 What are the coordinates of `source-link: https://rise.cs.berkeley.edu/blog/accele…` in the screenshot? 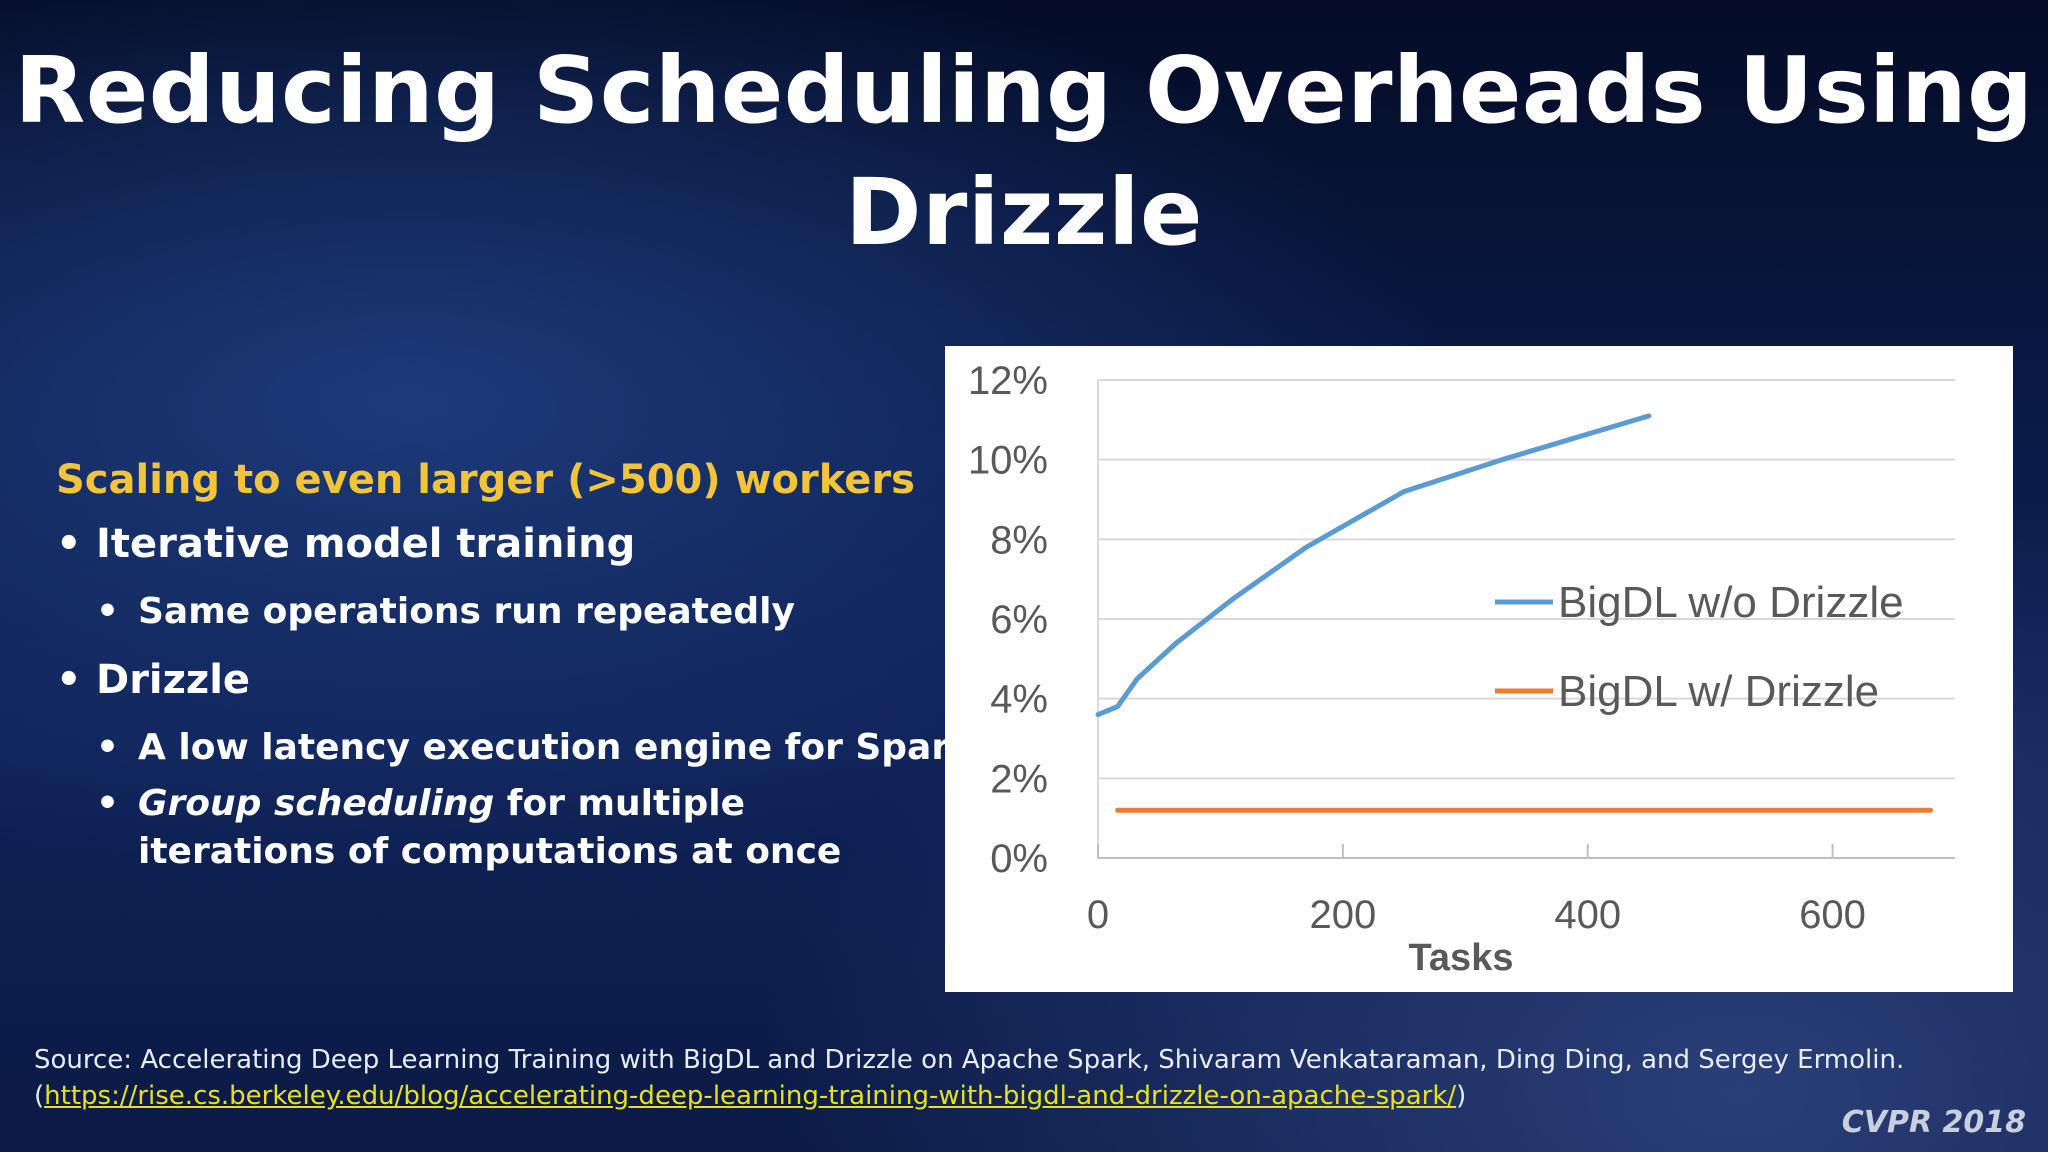 It's located at (750, 1096).